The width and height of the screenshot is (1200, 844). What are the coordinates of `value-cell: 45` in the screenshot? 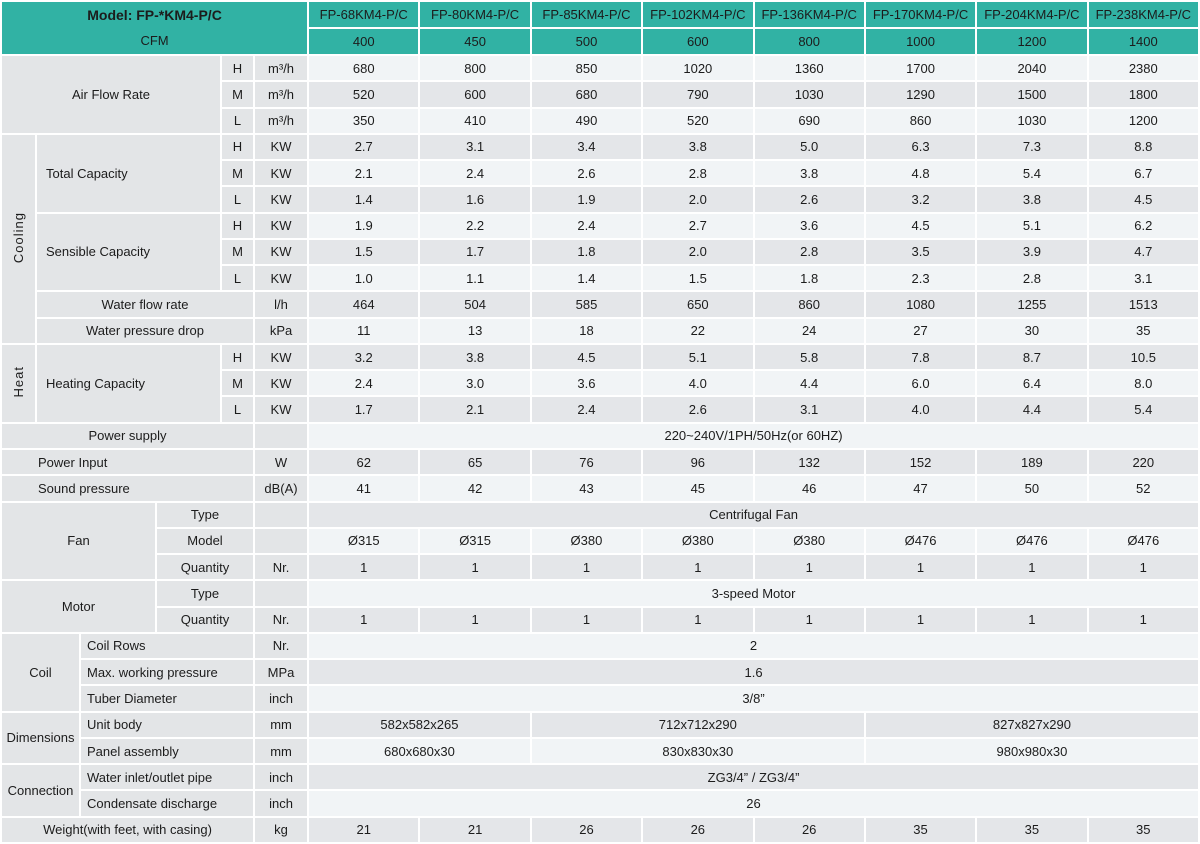 It's located at (698, 488).